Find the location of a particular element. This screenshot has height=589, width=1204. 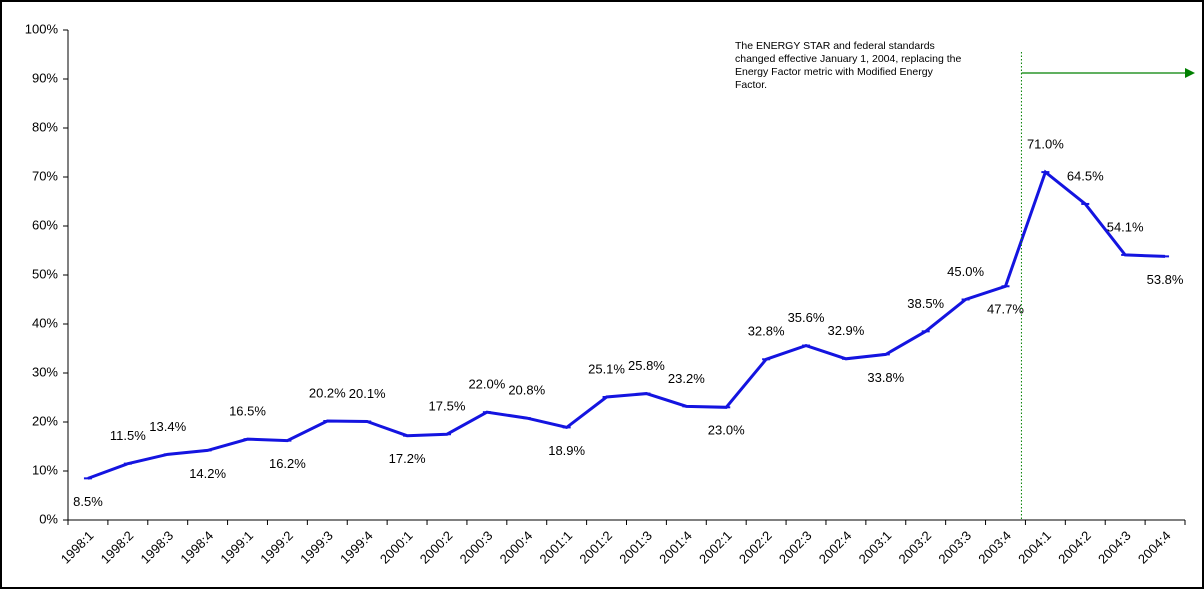

data-label: 35.6% is located at coordinates (806, 317).